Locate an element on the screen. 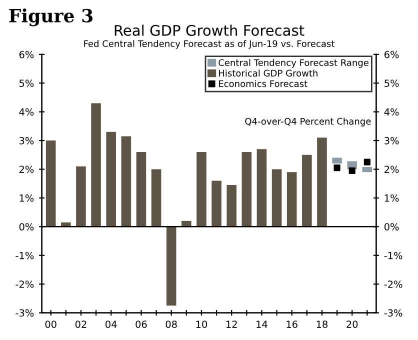 Image resolution: width=418 pixels, height=340 pixels. x-tick-label: 14 is located at coordinates (262, 324).